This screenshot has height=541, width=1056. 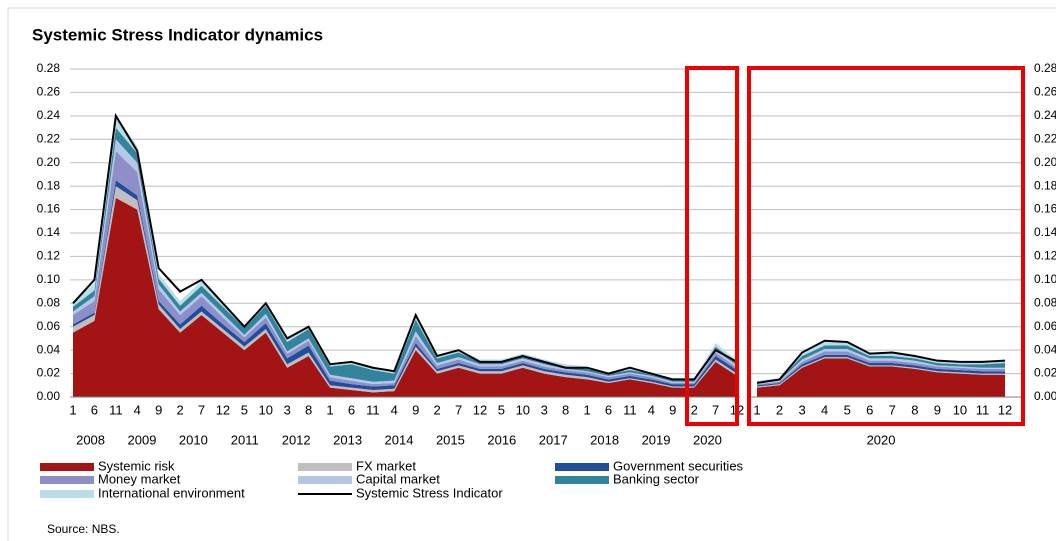 I want to click on legend-label: Banking sector, so click(x=656, y=478).